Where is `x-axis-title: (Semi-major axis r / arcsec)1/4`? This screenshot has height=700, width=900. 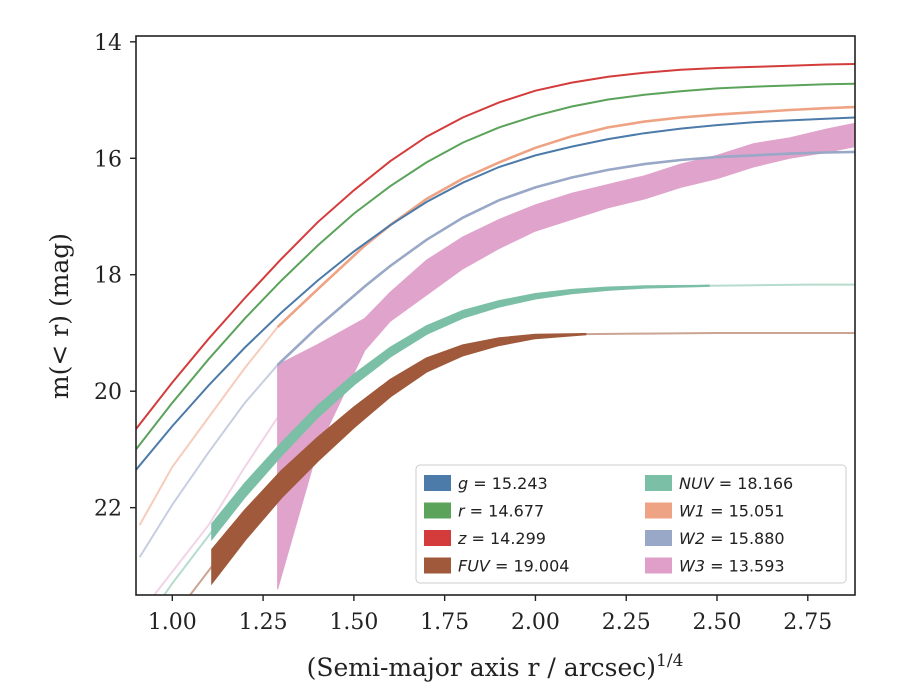
x-axis-title: (Semi-major axis r / arcsec)1/4 is located at coordinates (495, 666).